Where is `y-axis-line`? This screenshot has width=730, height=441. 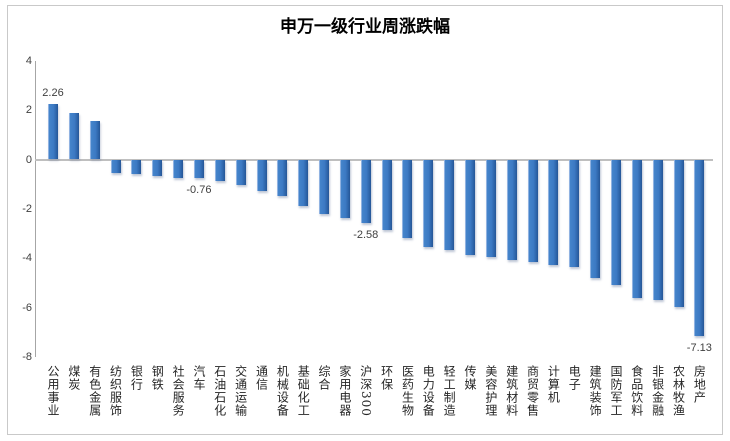 y-axis-line is located at coordinates (35, 209).